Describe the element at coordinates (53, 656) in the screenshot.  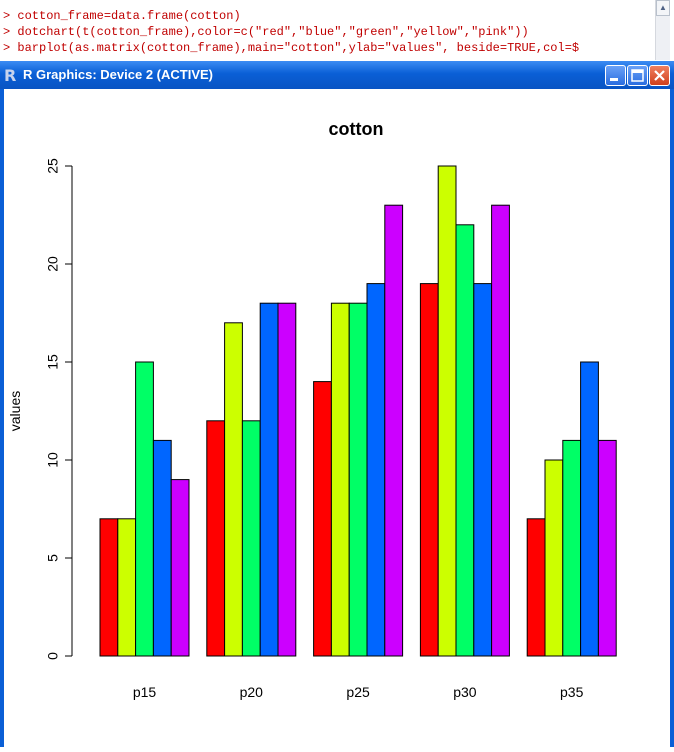
I see `y-tick-label: 0` at that location.